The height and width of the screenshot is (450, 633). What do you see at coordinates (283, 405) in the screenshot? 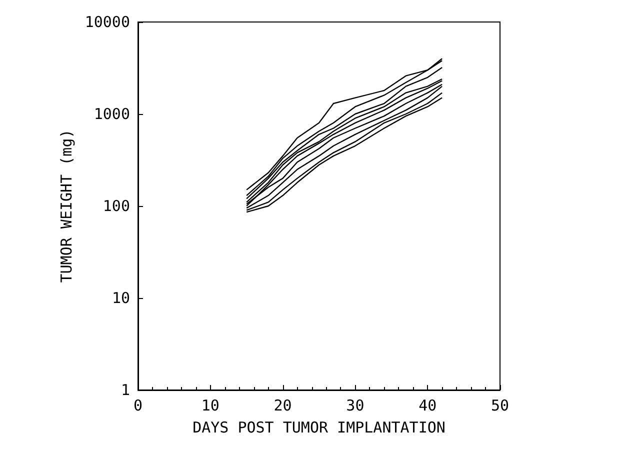
I see `x-tick-label: 20` at bounding box center [283, 405].